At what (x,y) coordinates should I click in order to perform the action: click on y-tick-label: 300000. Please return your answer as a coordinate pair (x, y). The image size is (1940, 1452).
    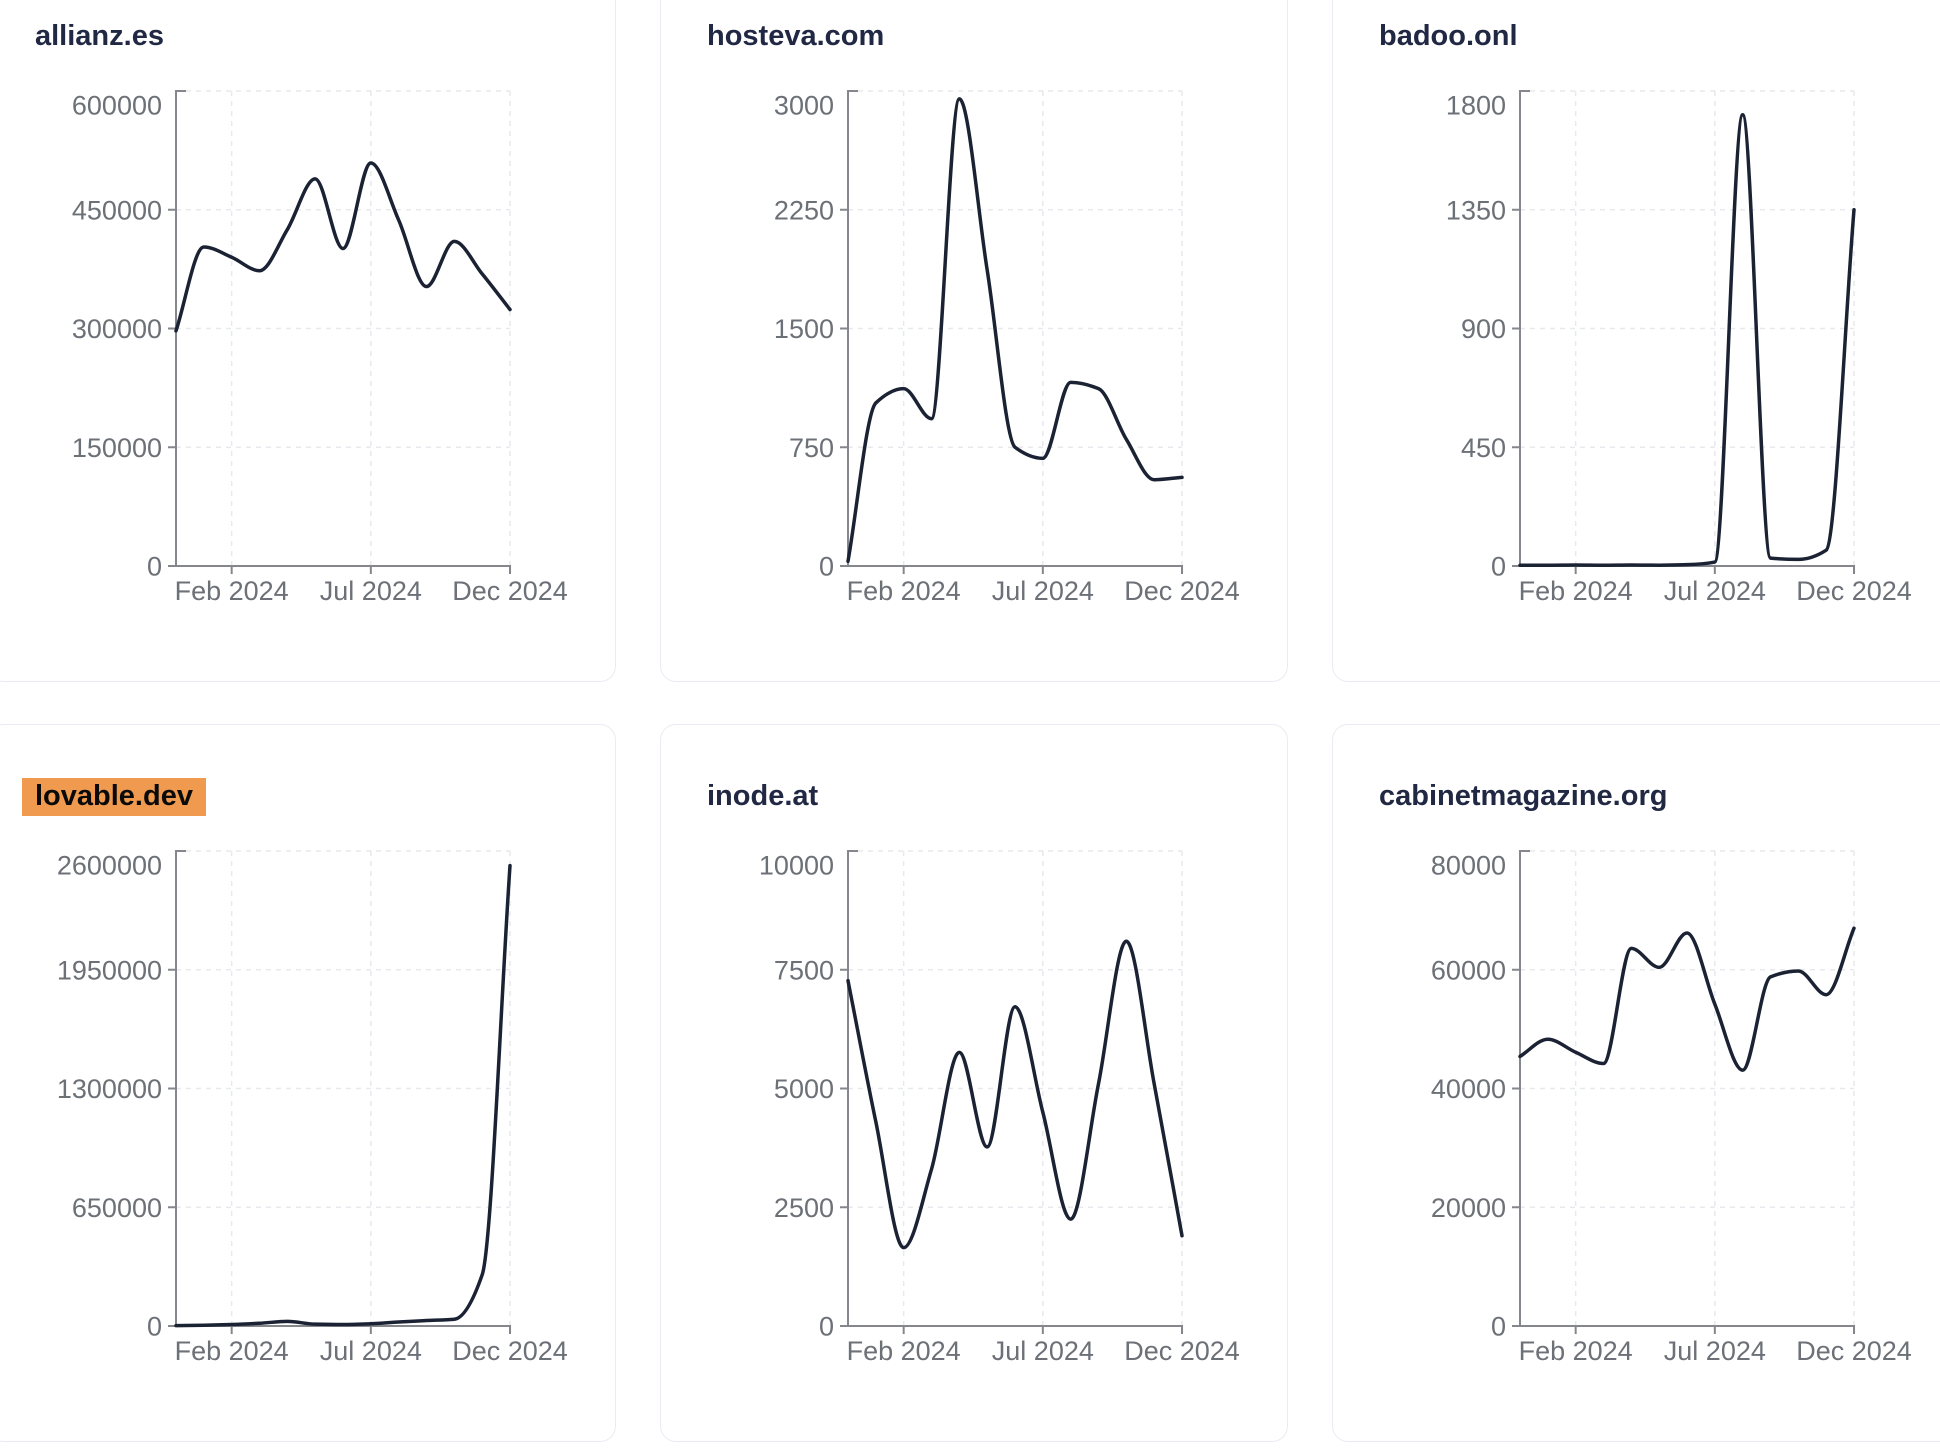
    Looking at the image, I should click on (117, 329).